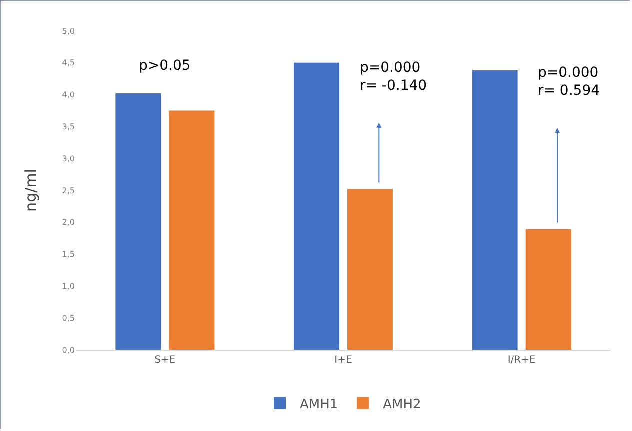 The image size is (632, 431). I want to click on y-tick-label: 0,5, so click(68, 318).